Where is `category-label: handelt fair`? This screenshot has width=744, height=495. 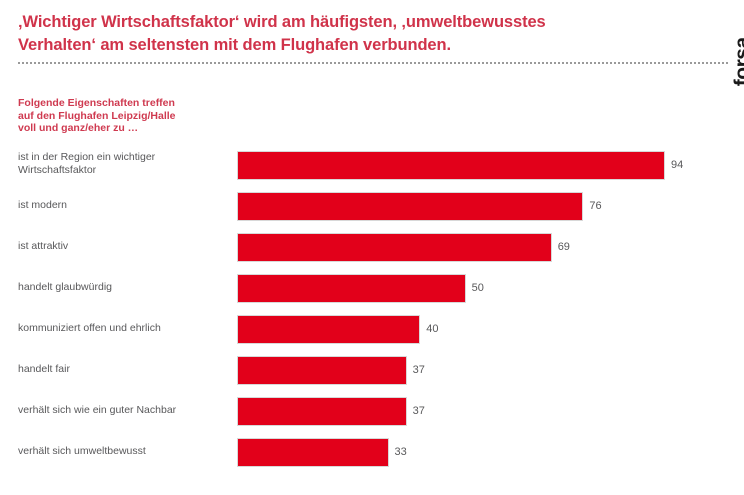
category-label: handelt fair is located at coordinates (124, 369).